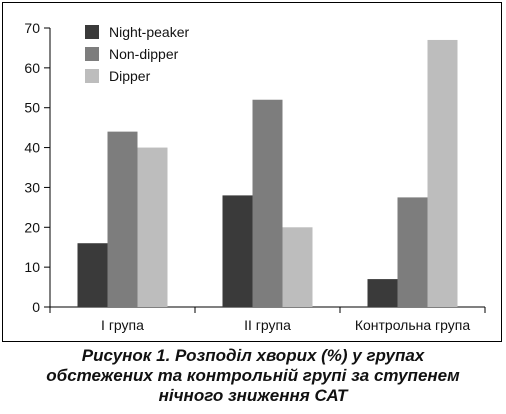 Image resolution: width=506 pixels, height=414 pixels. I want to click on y-tick-label: 50, so click(32, 108).